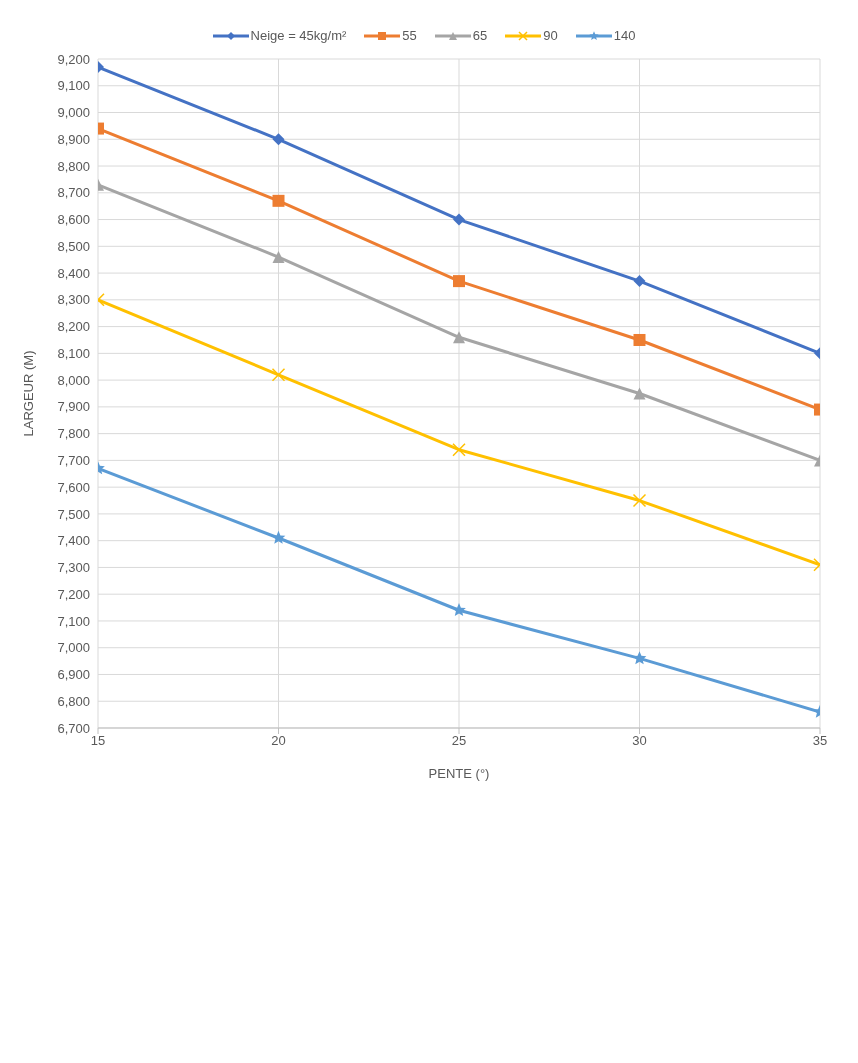  What do you see at coordinates (73, 300) in the screenshot?
I see `y-tick-label: 8,300` at bounding box center [73, 300].